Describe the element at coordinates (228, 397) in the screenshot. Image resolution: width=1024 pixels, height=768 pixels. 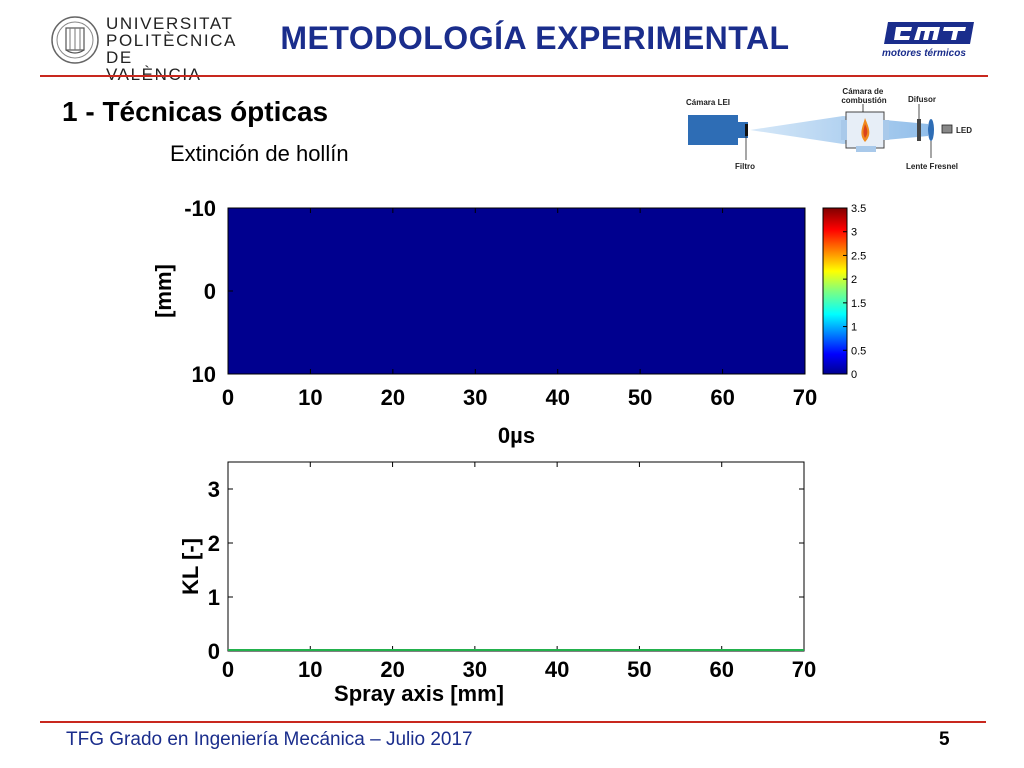
I see `heatmap-xtick-label: 0` at that location.